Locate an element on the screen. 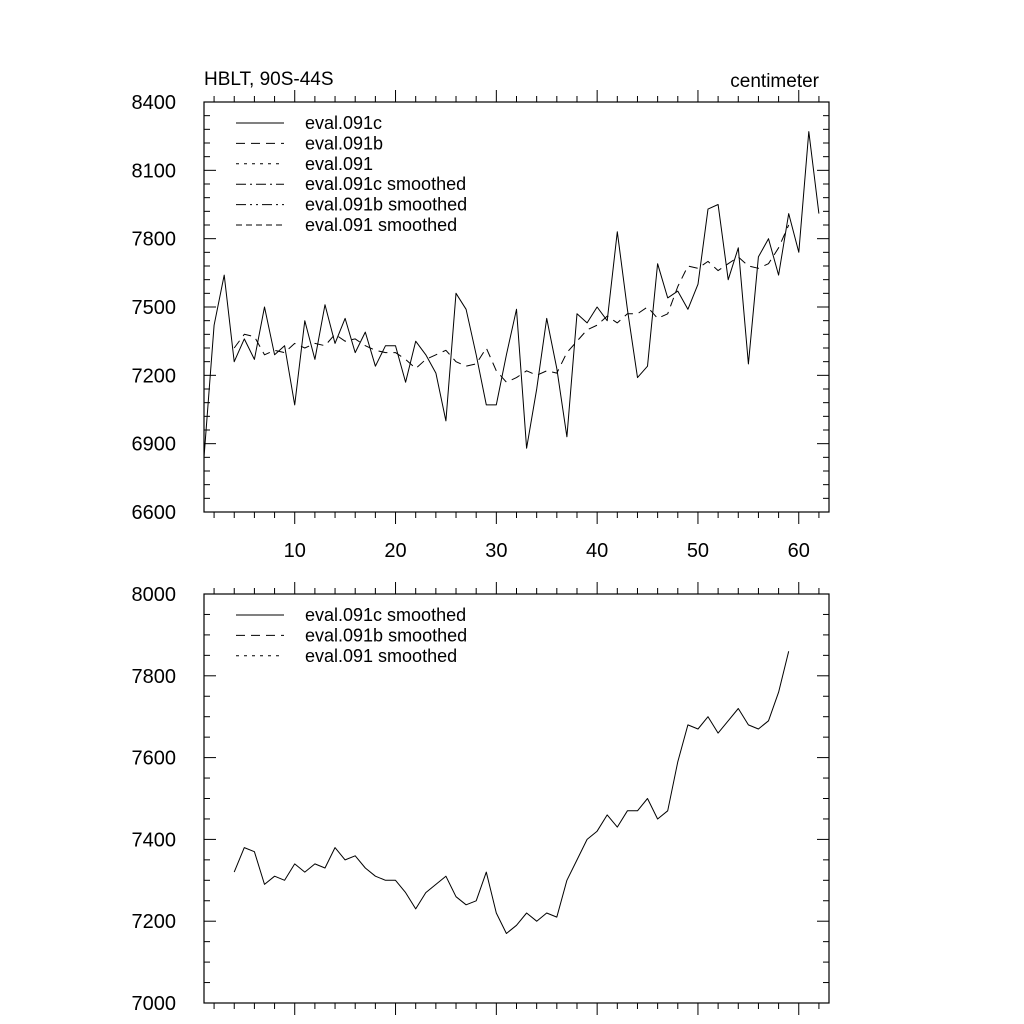  chart-title: HBLT, 90S-44S is located at coordinates (269, 79).